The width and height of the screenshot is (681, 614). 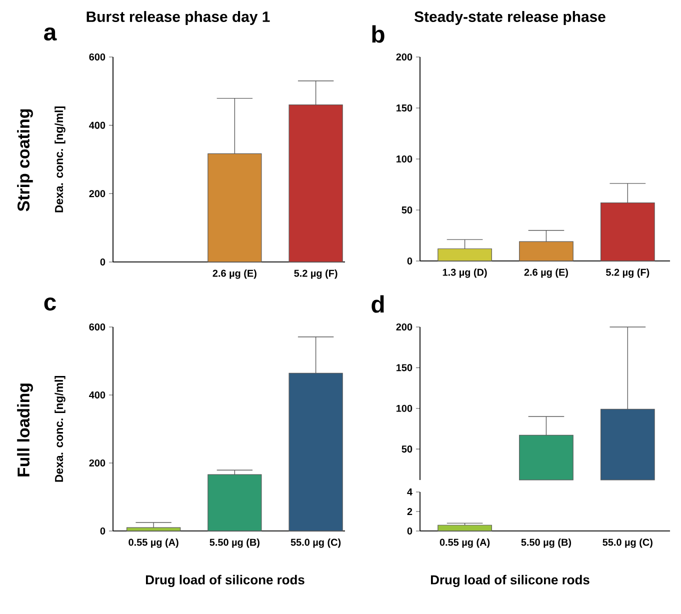 What do you see at coordinates (409, 511) in the screenshot?
I see `y-tick-label: 2` at bounding box center [409, 511].